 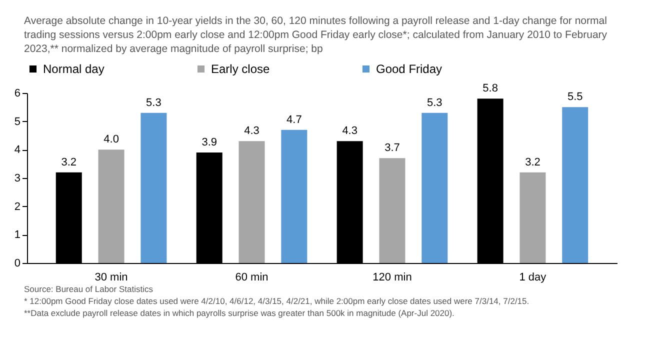 What do you see at coordinates (17, 94) in the screenshot?
I see `y-tick-label: 6` at bounding box center [17, 94].